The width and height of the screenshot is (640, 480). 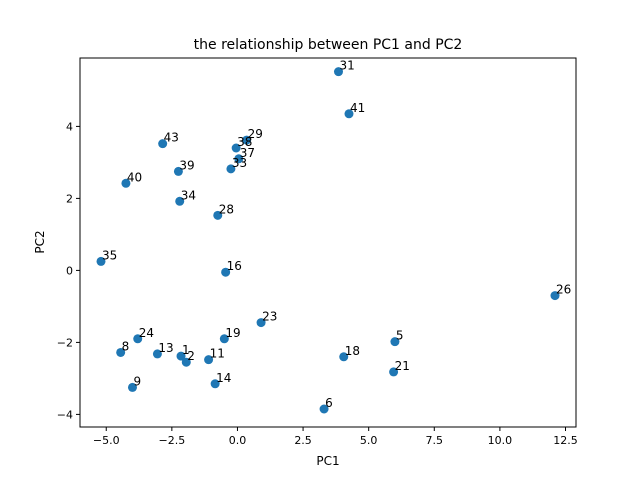 I want to click on data-point-label: 37, so click(x=247, y=153).